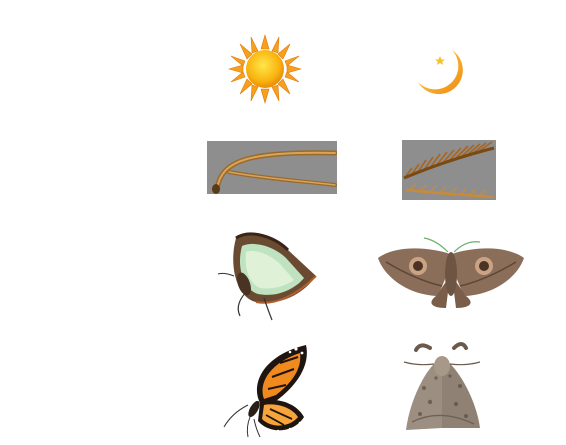 The height and width of the screenshot is (445, 566). What do you see at coordinates (442, 74) in the screenshot?
I see `crescent-moon-icon` at bounding box center [442, 74].